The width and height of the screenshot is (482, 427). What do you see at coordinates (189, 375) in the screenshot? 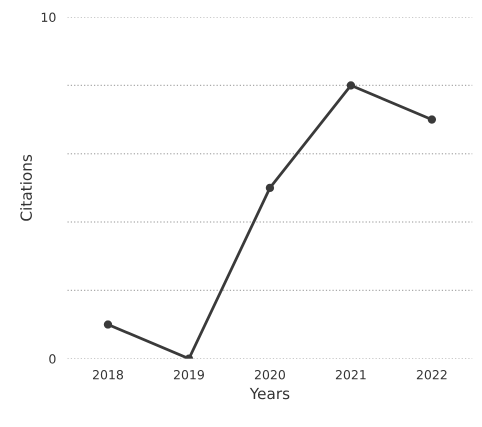
I see `x-tick-label: 2019` at bounding box center [189, 375].